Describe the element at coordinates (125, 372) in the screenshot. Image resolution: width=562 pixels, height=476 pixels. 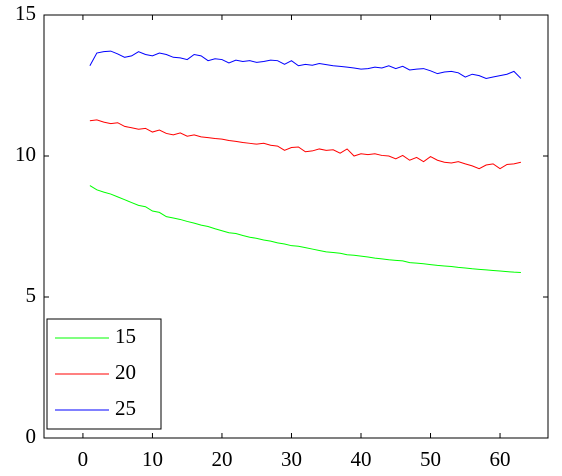
I see `legend-label: 20` at that location.